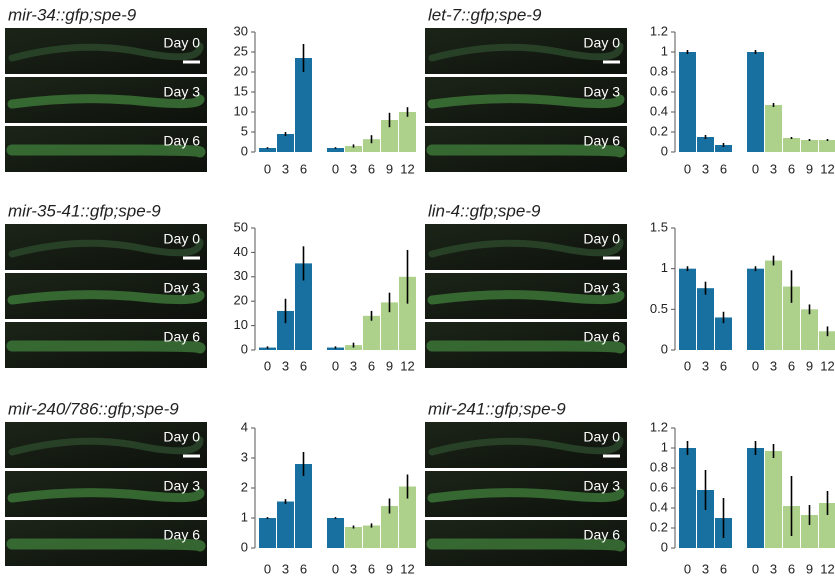 The width and height of the screenshot is (835, 581). What do you see at coordinates (241, 90) in the screenshot?
I see `y-tick-label: 15` at bounding box center [241, 90].